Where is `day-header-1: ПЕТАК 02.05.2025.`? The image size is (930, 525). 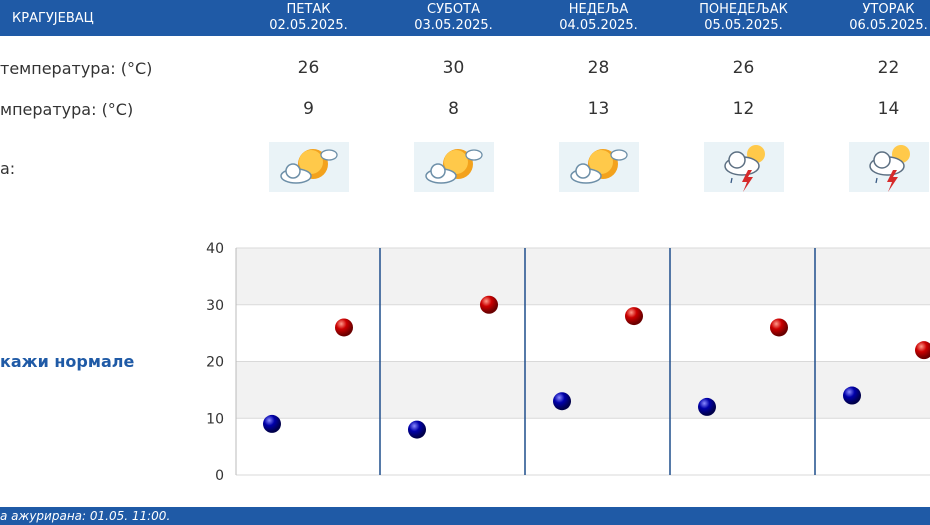
day-header-1: ПЕТАК 02.05.2025. is located at coordinates (308, 18).